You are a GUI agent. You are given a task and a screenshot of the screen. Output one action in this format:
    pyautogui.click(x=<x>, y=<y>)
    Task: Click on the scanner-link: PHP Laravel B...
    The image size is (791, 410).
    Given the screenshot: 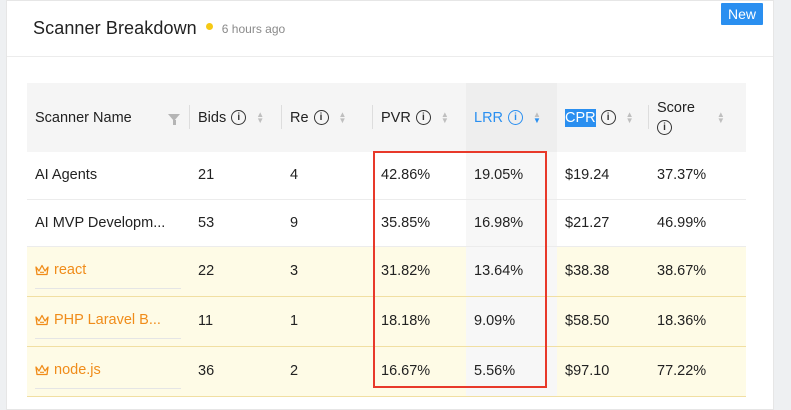 What is the action you would take?
    pyautogui.click(x=98, y=320)
    